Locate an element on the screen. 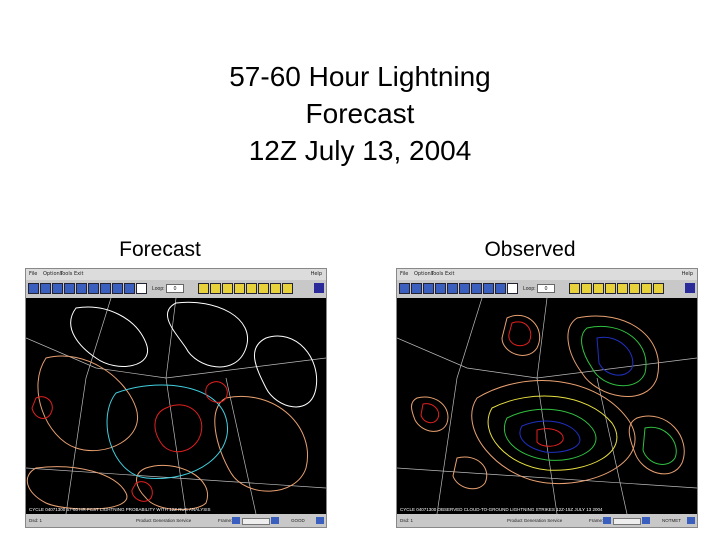 This screenshot has width=720, height=540. title-line-1: 57-60 Hour Lightning is located at coordinates (360, 76).